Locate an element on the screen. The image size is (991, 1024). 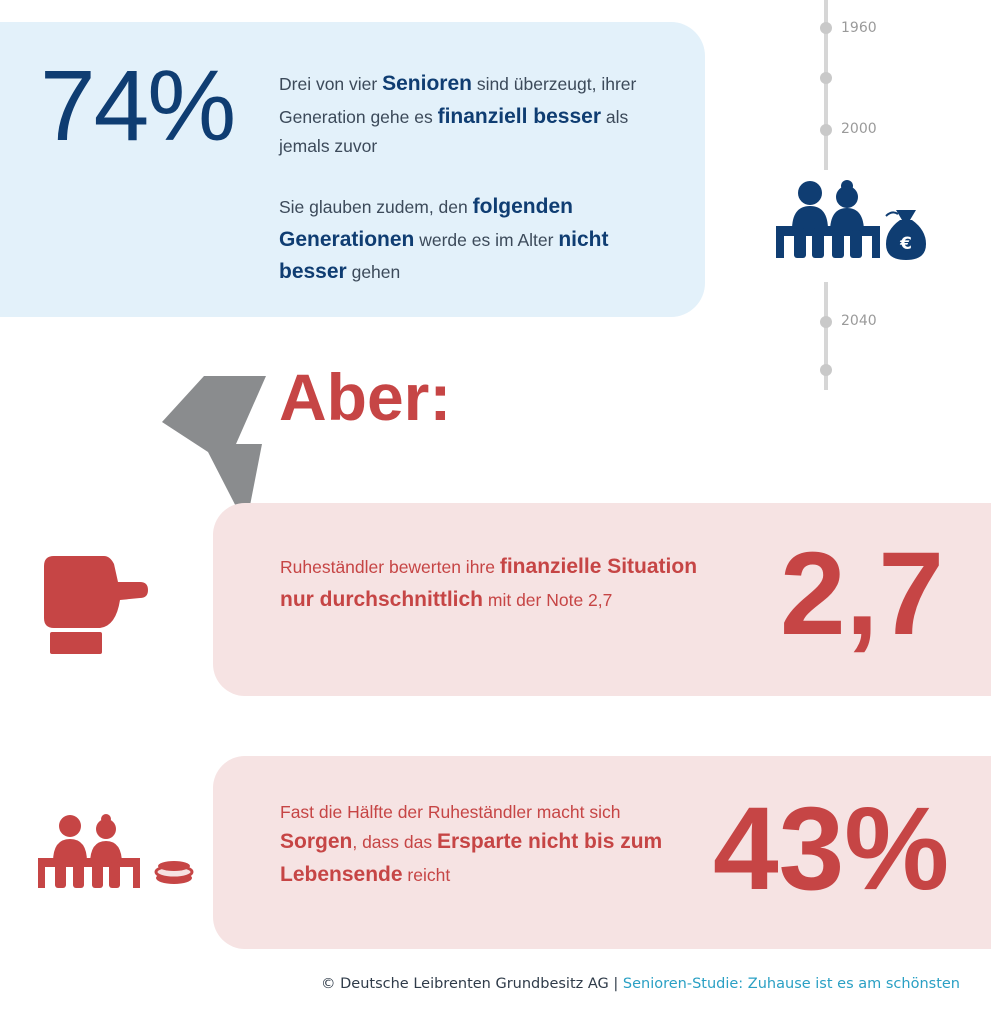
emphasis-text: nicht besser is located at coordinates (444, 255).